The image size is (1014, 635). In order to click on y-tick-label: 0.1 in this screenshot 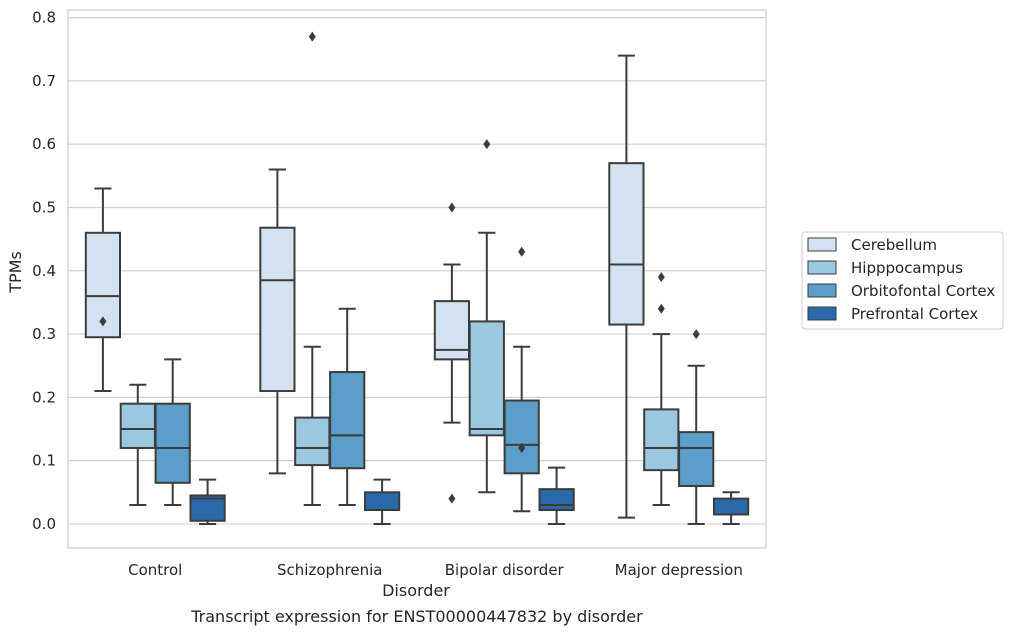, I will do `click(44, 461)`.